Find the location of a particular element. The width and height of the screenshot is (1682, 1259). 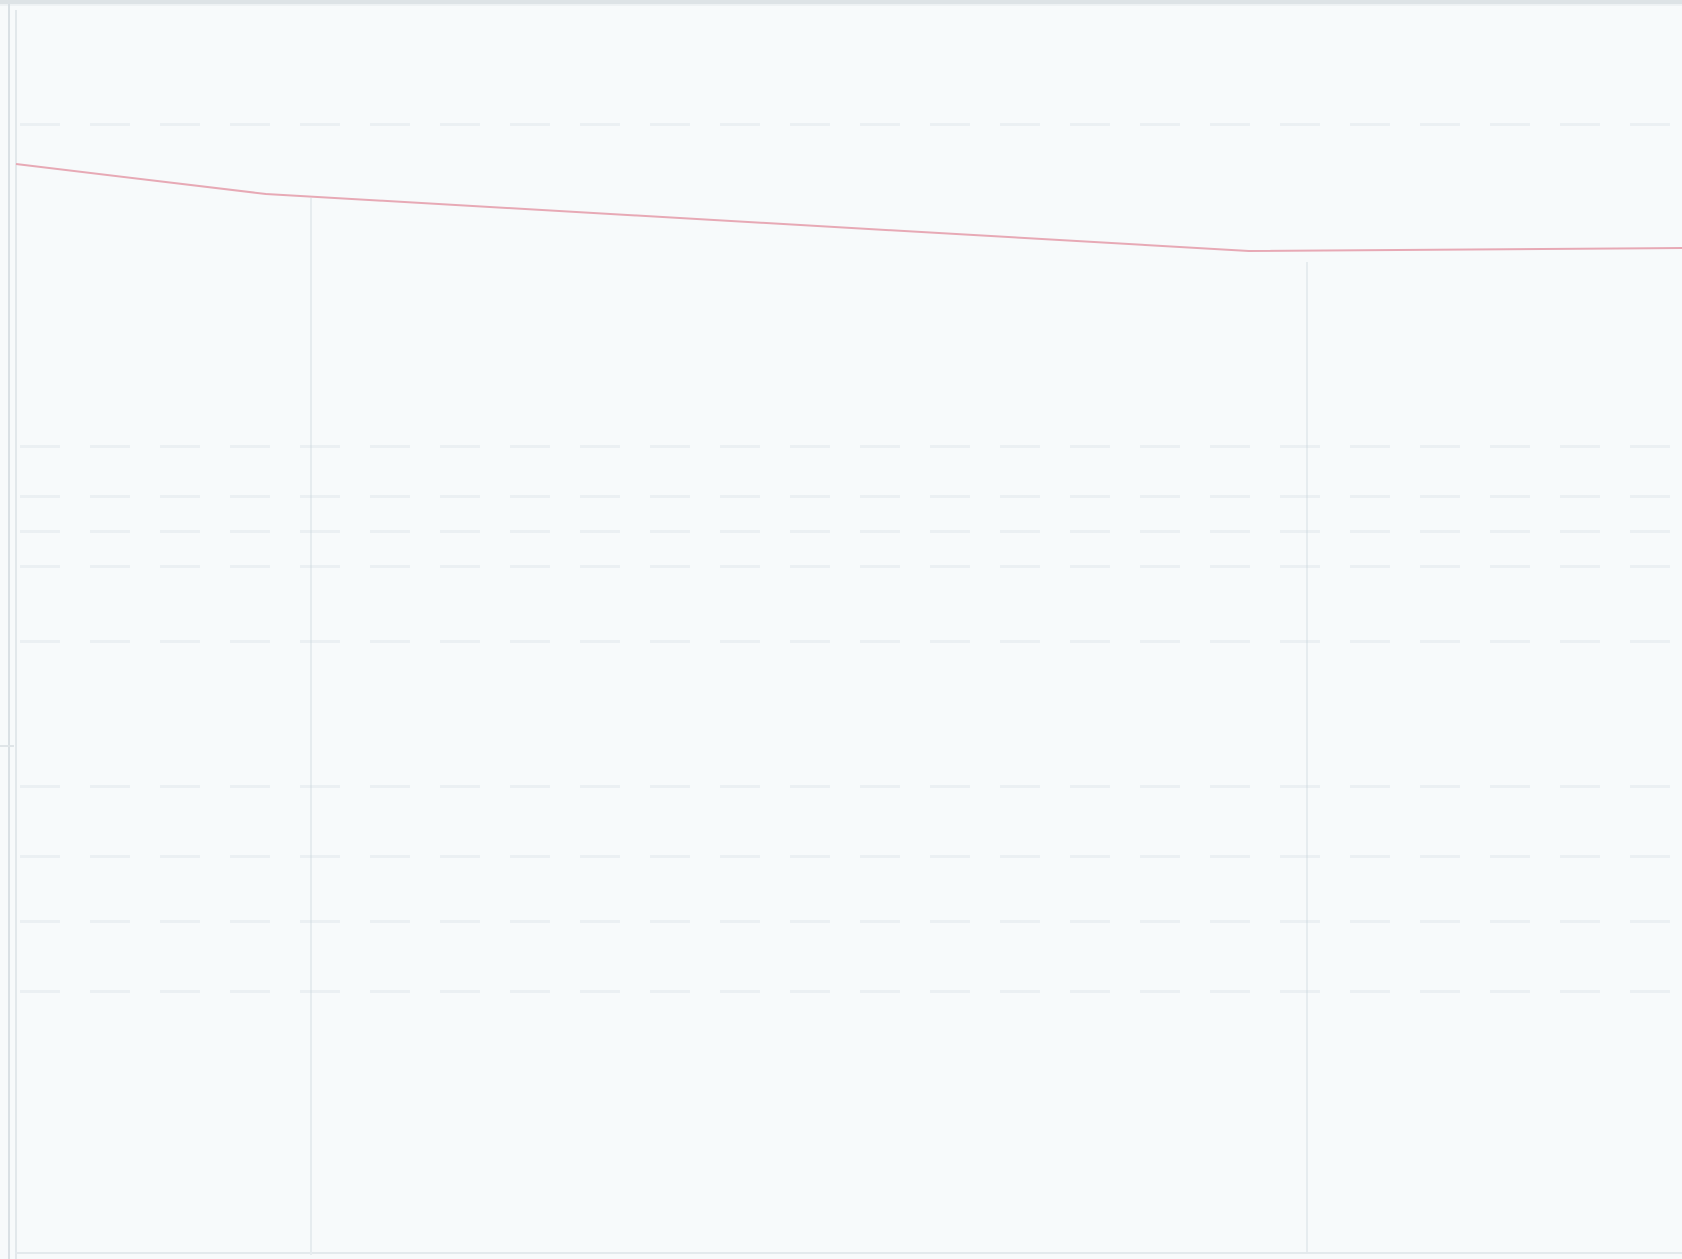

bottom-border is located at coordinates (848, 1253).